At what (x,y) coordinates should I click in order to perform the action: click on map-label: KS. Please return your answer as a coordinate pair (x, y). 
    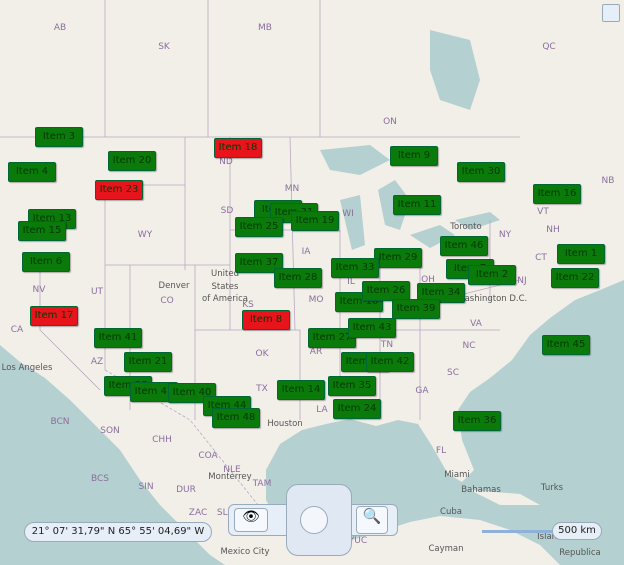
    Looking at the image, I should click on (248, 305).